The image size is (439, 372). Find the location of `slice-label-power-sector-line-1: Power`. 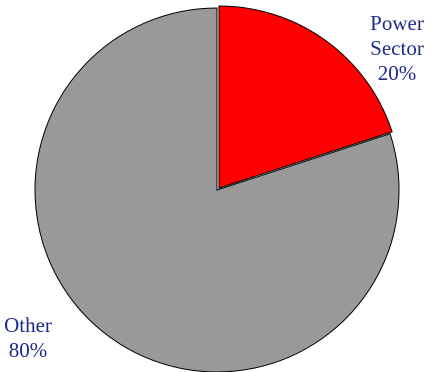

slice-label-power-sector-line-1: Power is located at coordinates (397, 23).